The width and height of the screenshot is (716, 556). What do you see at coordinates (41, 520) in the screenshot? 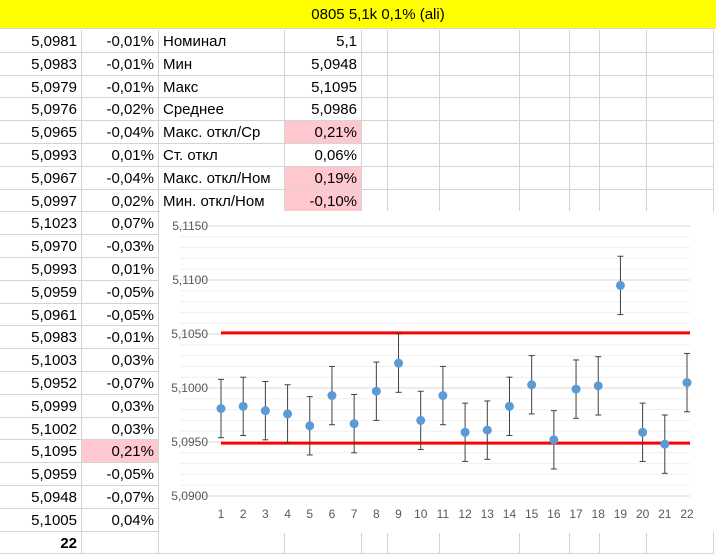
I see `value-cell: 5,1005` at bounding box center [41, 520].